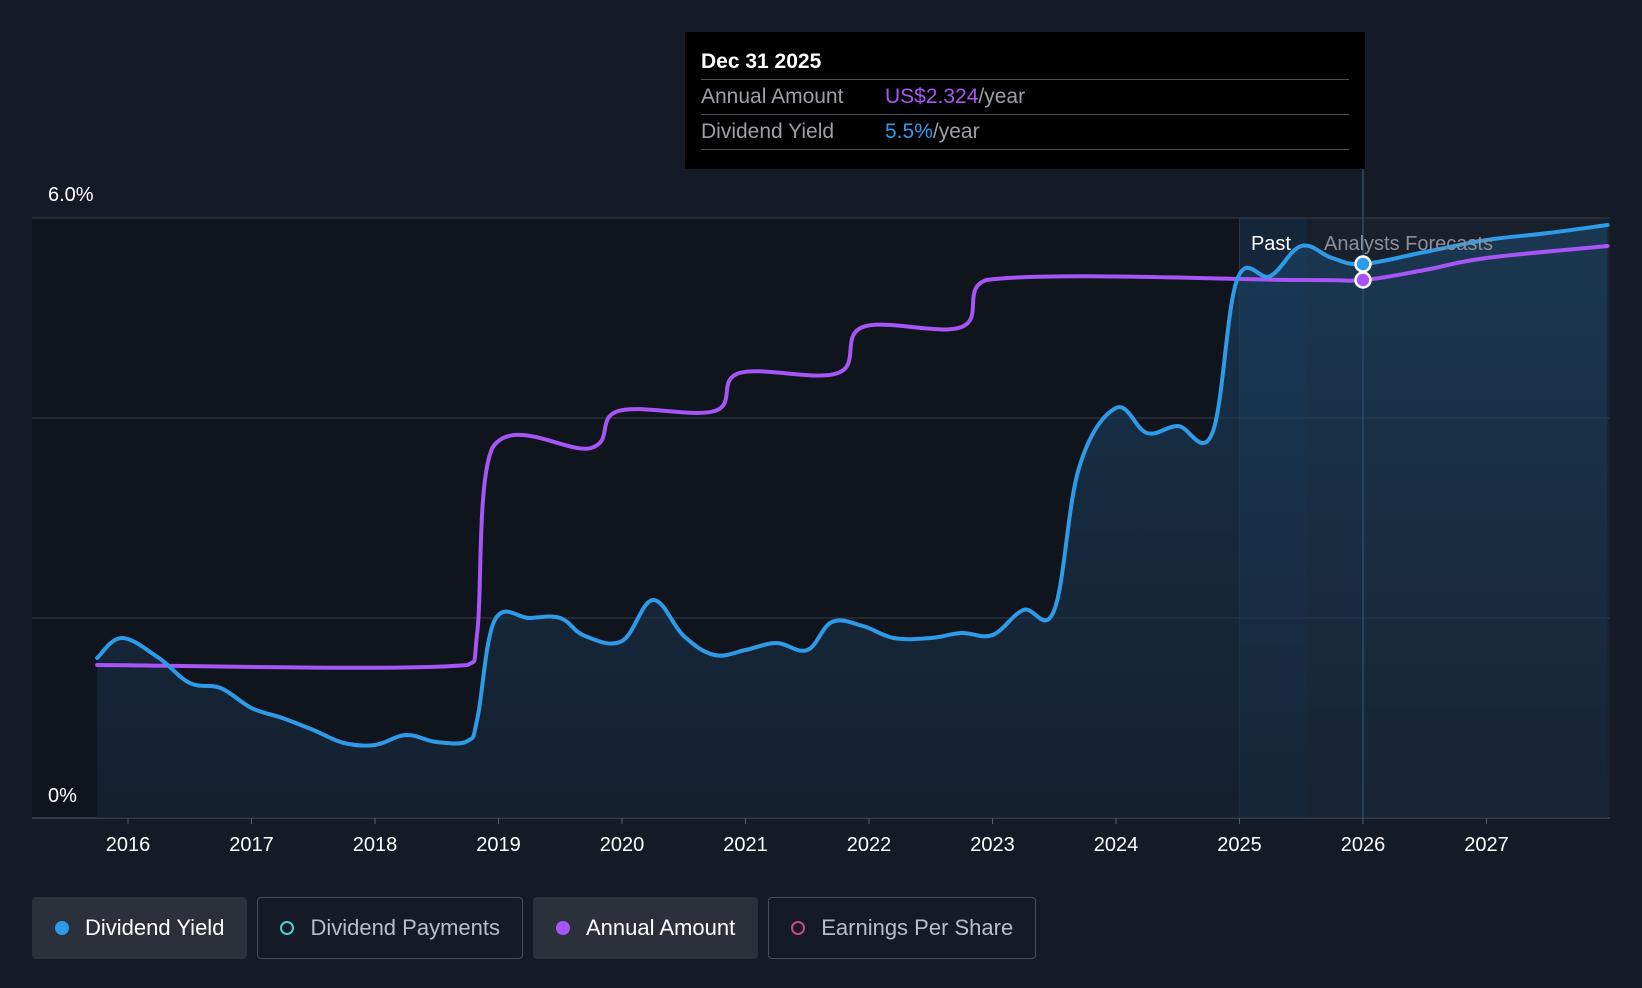  Describe the element at coordinates (62, 796) in the screenshot. I see `y-tick-label: 0%` at that location.